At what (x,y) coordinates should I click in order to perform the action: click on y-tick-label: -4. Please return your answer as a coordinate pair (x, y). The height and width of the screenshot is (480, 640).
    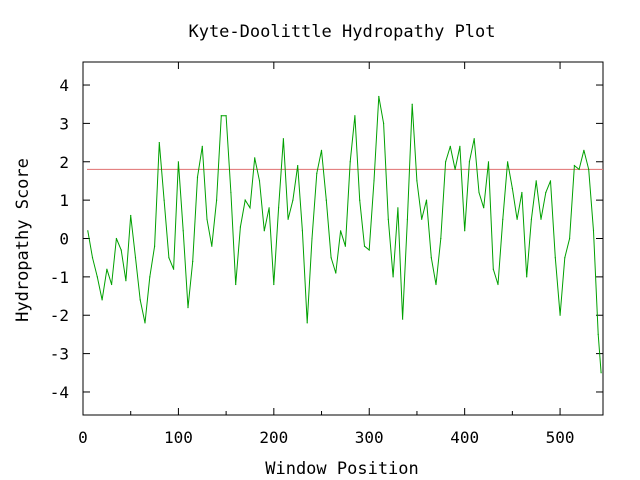
    Looking at the image, I should click on (59, 392).